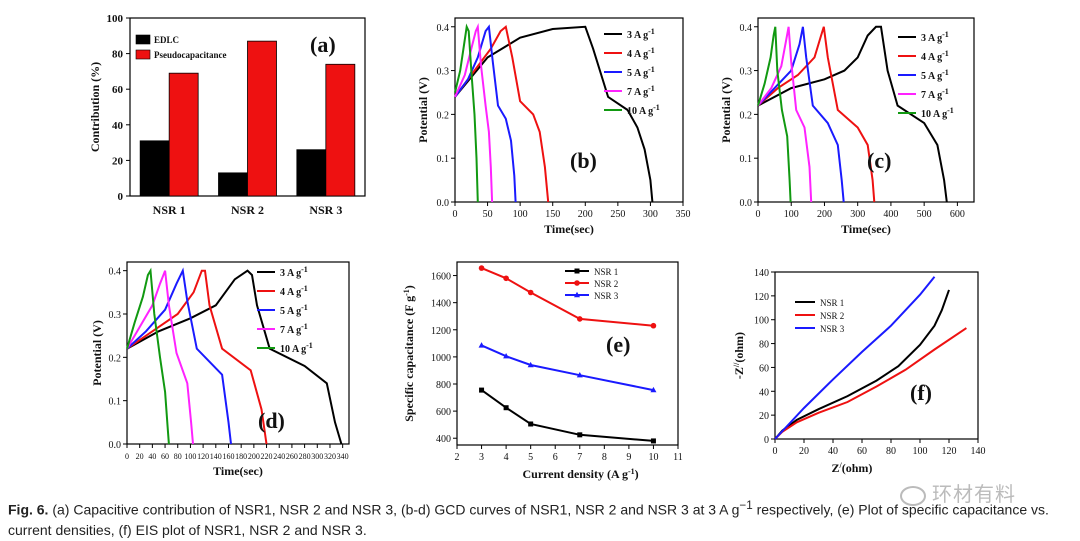  Describe the element at coordinates (409, 287) in the screenshot. I see `y-axis-label-end: )` at that location.